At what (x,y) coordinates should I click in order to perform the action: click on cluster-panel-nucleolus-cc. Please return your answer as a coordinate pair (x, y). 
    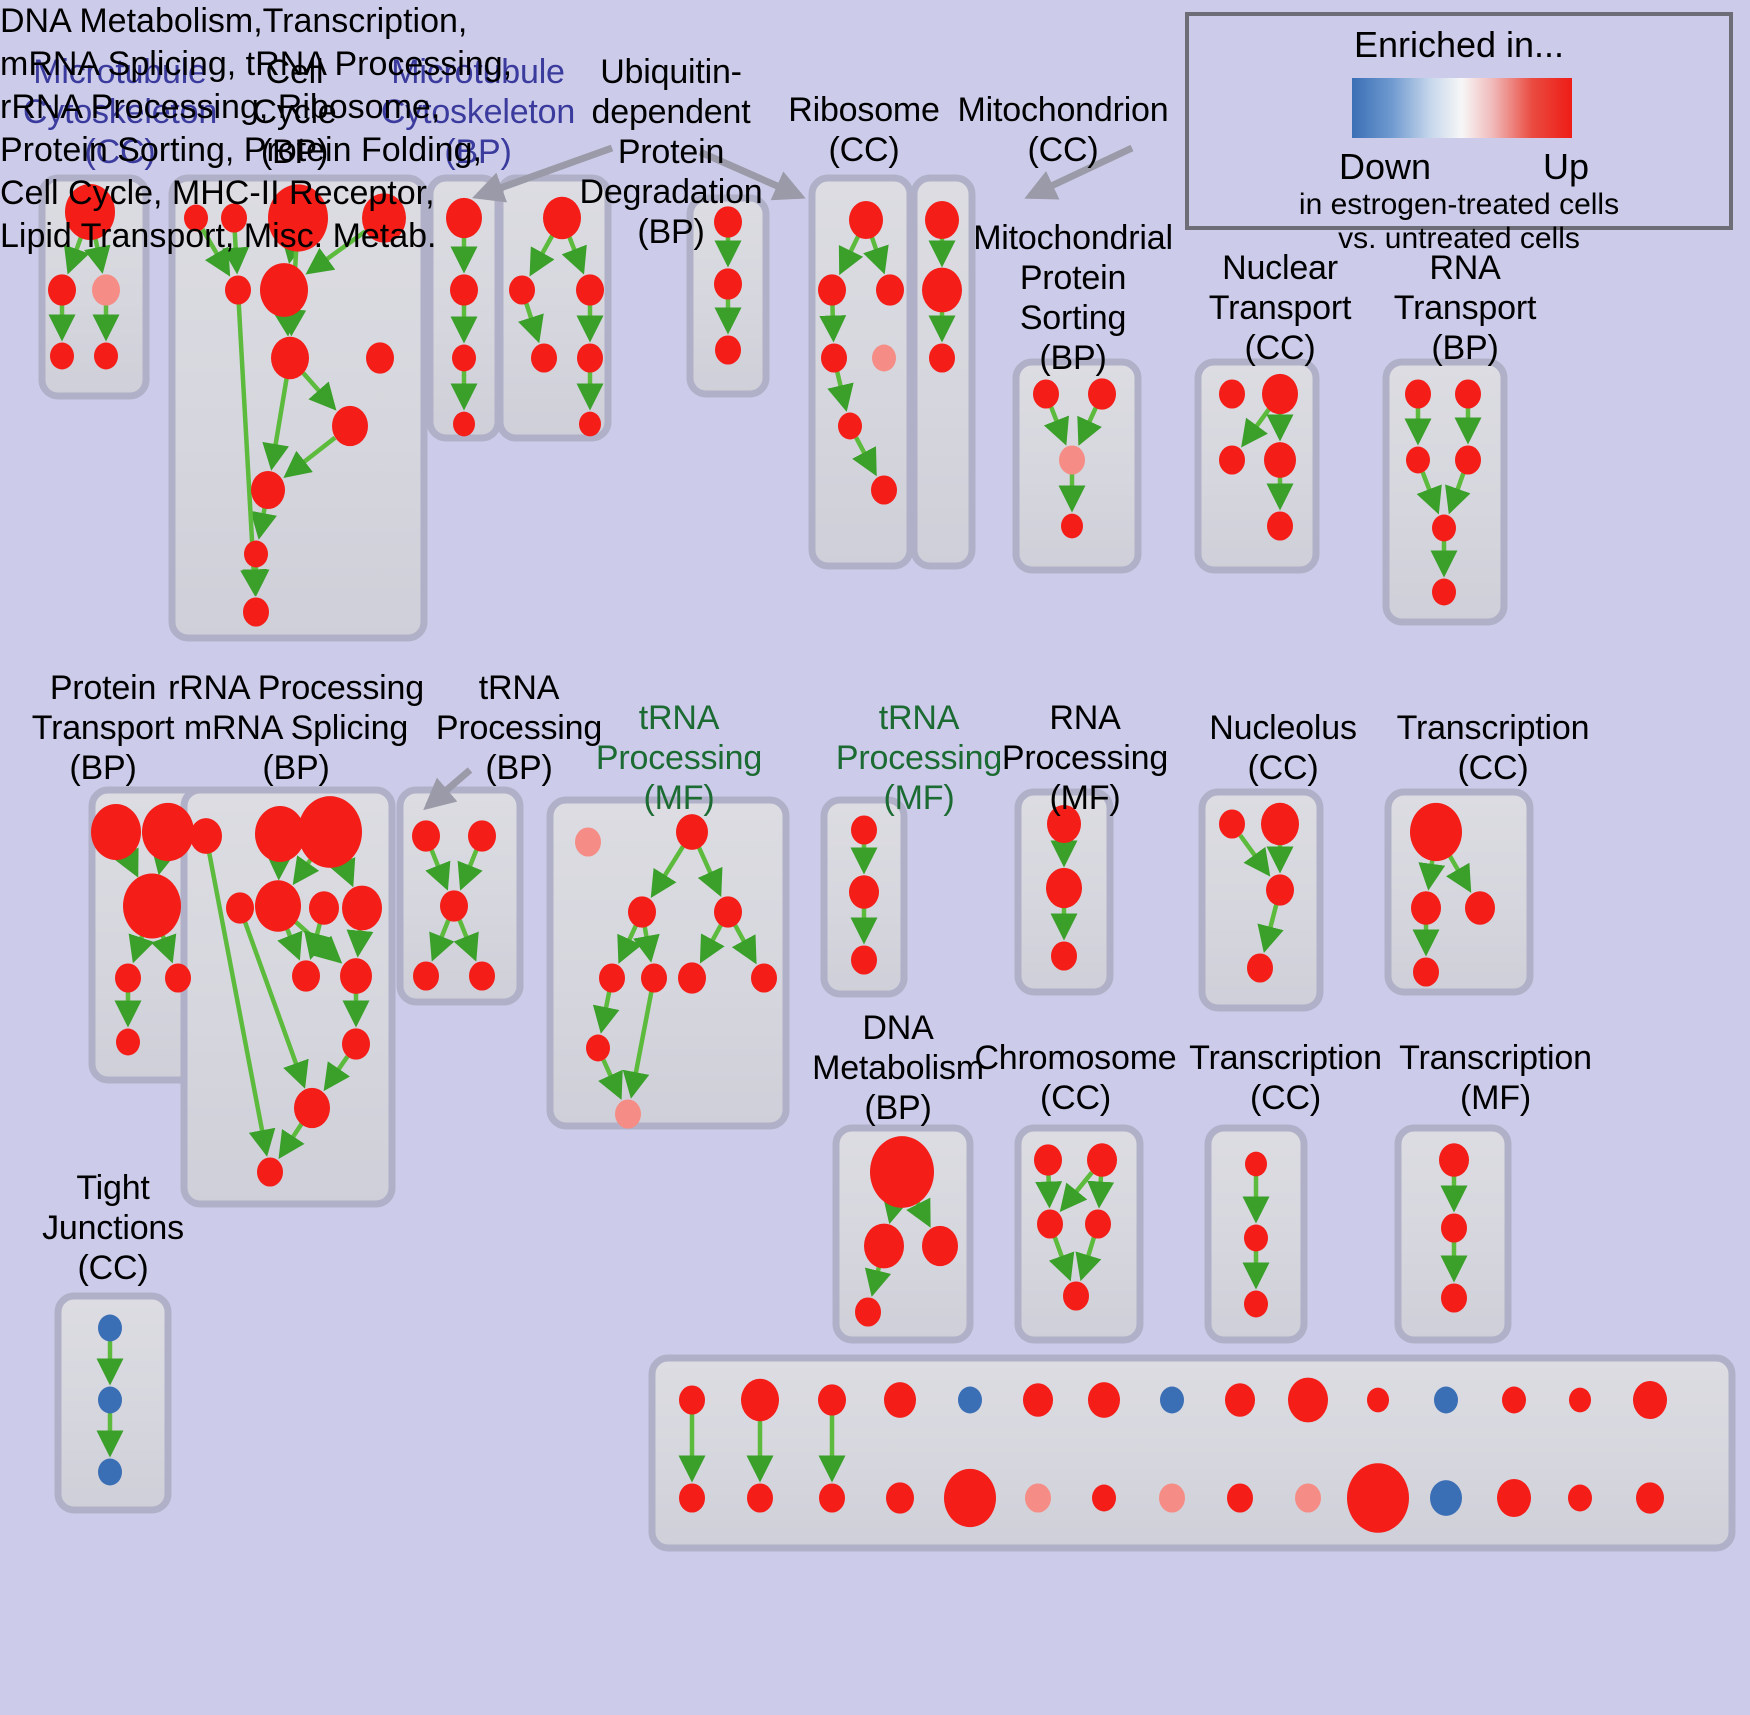
    Looking at the image, I should click on (1261, 900).